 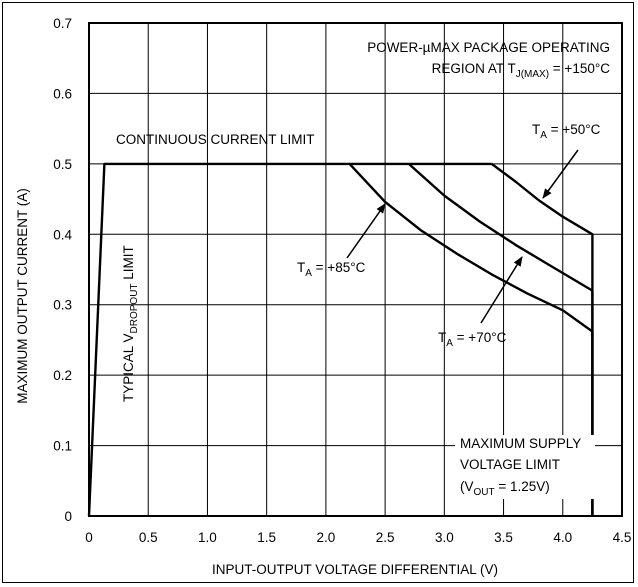 I want to click on y-tick-label: 0.3, so click(x=62, y=305).